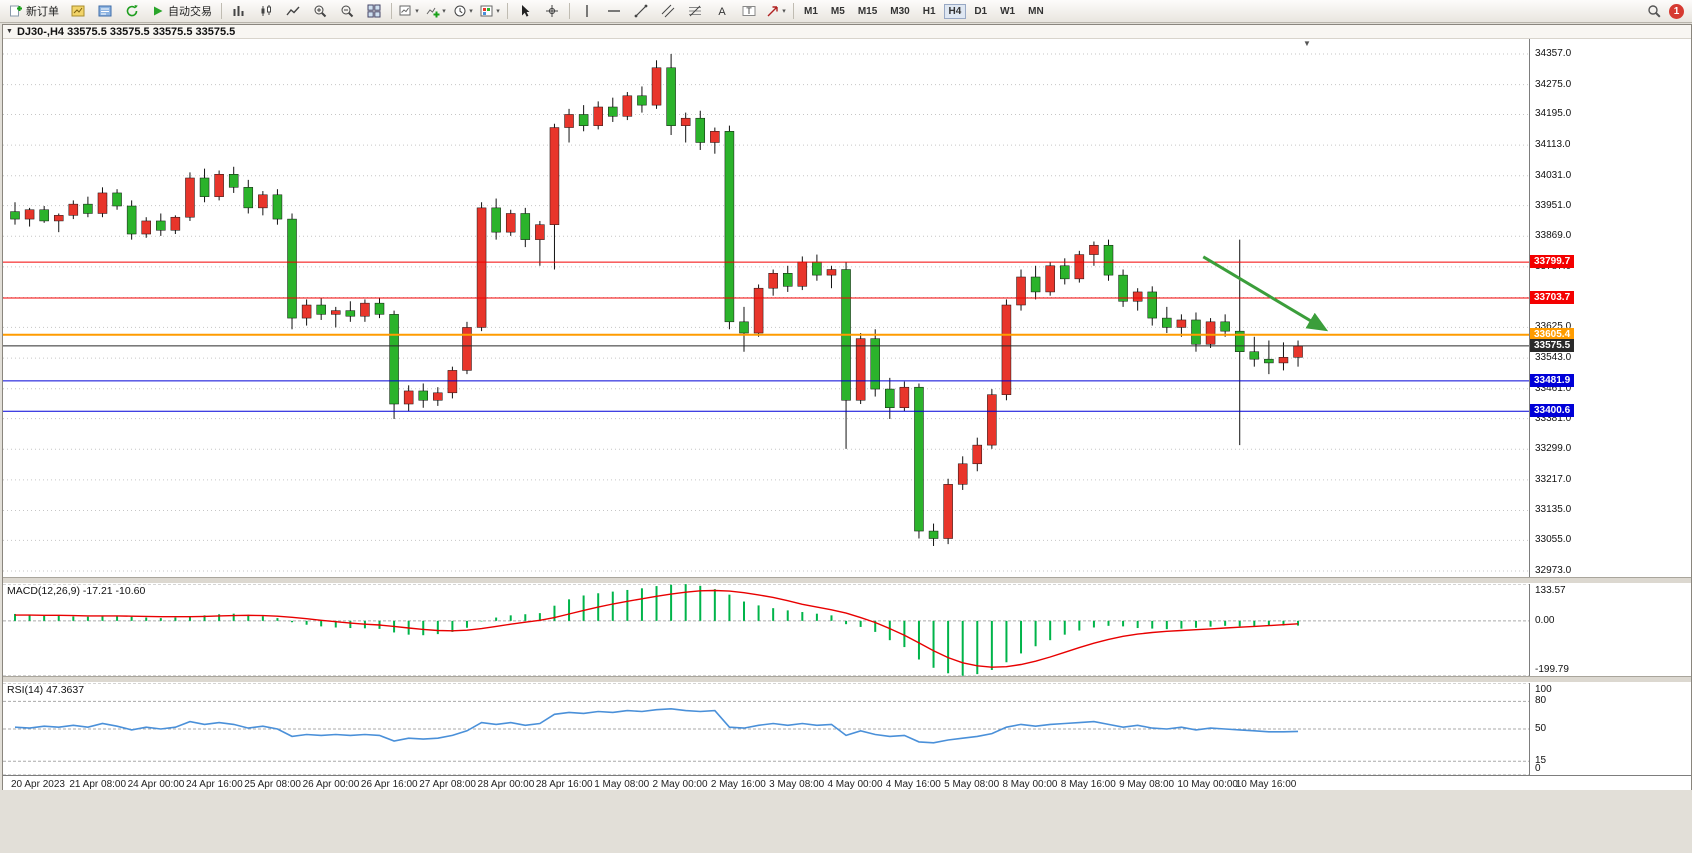 The height and width of the screenshot is (853, 1692). What do you see at coordinates (766, 630) in the screenshot?
I see `macd-chart` at bounding box center [766, 630].